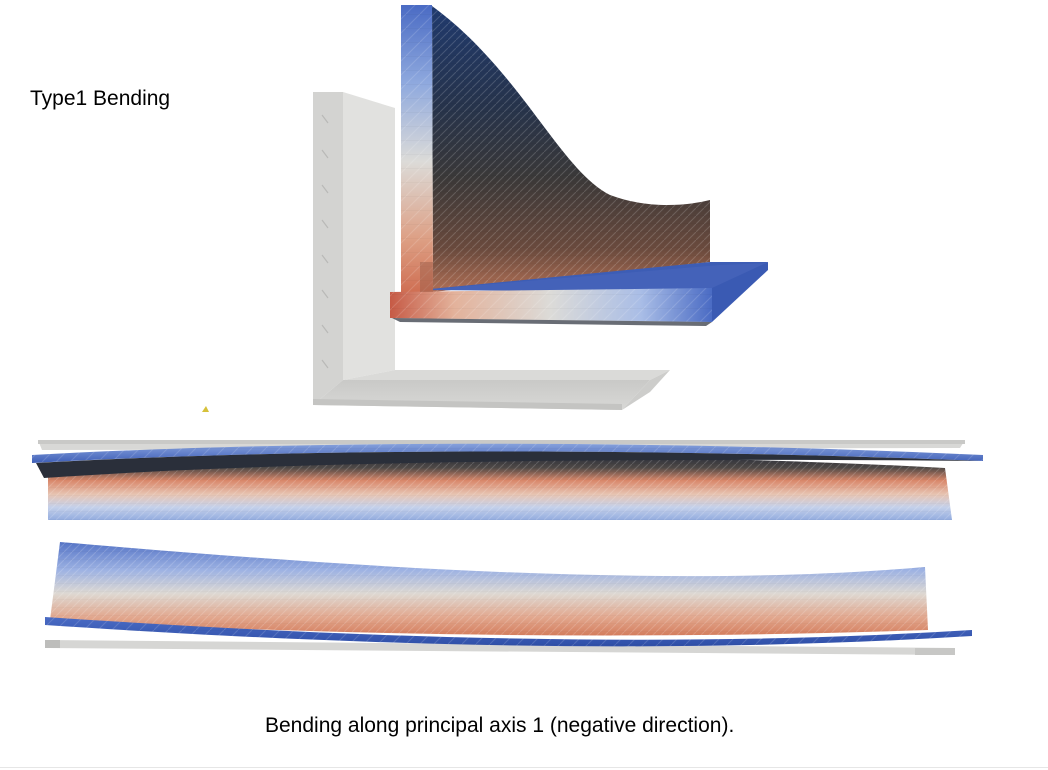  What do you see at coordinates (491, 251) in the screenshot?
I see `undeformed-shape-top` at bounding box center [491, 251].